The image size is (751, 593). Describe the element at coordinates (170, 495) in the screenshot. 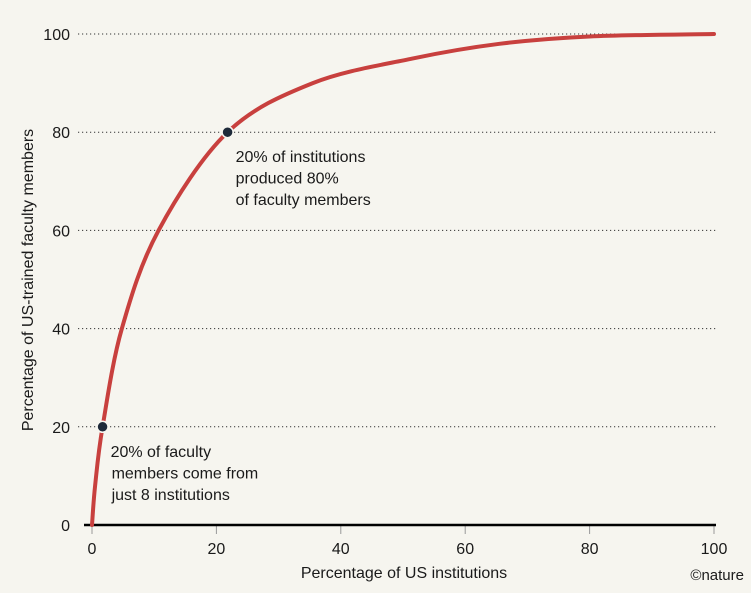

I see `annotation-text: just 8 institutions` at that location.